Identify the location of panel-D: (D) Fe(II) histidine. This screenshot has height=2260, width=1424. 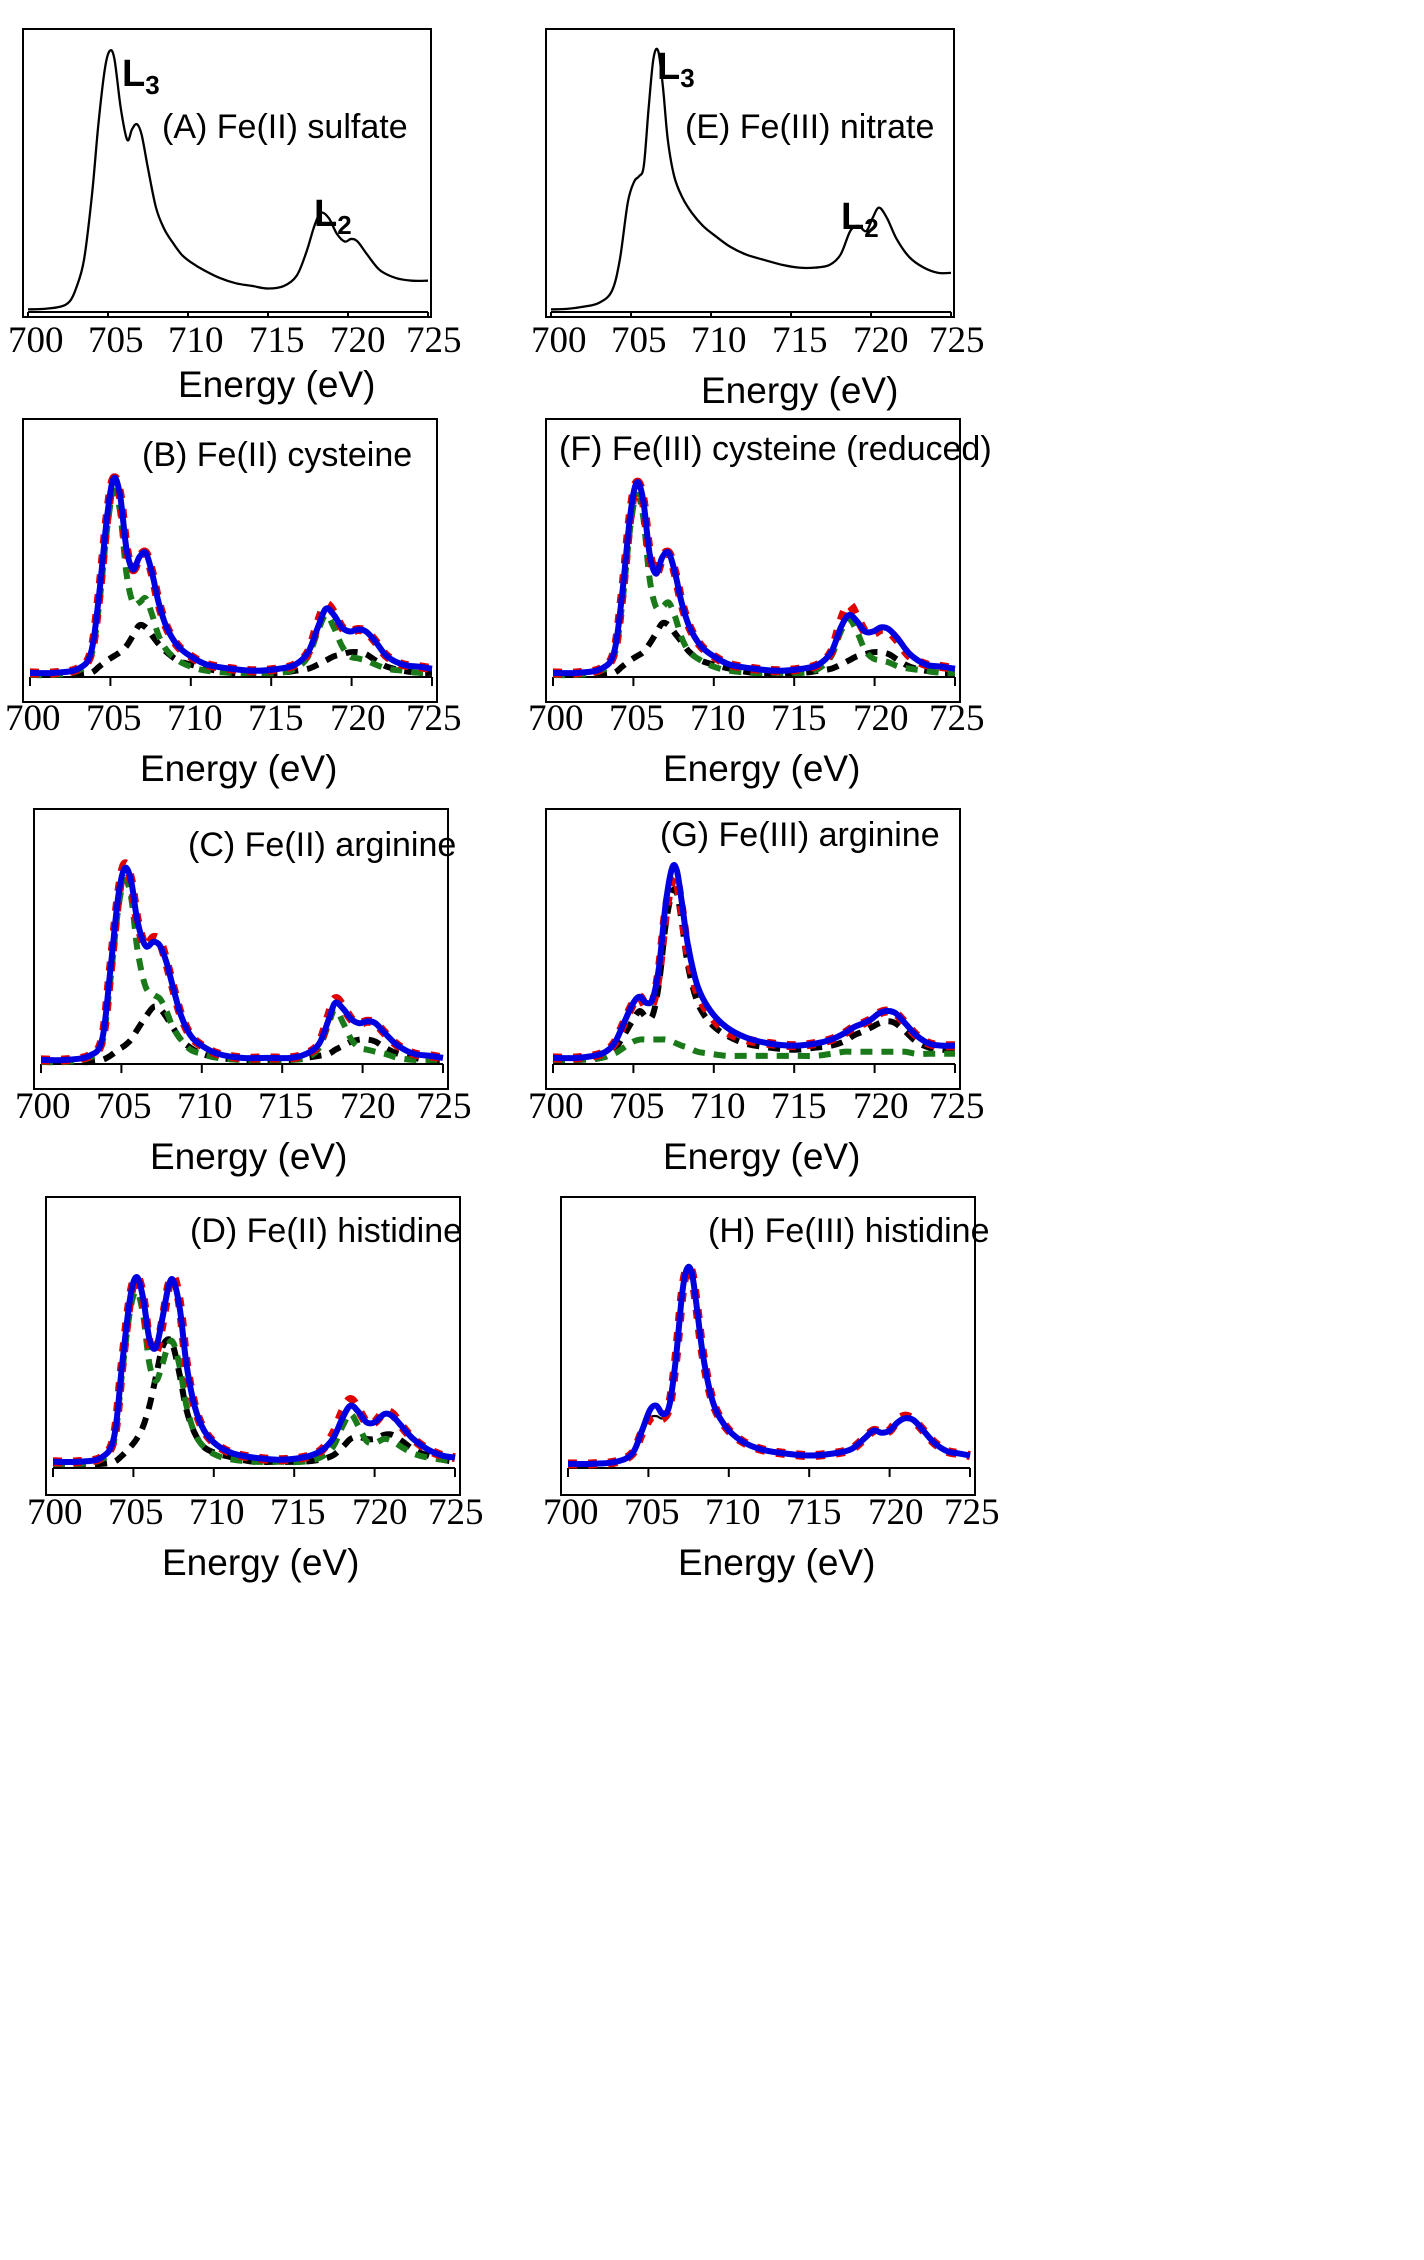
(254, 1346).